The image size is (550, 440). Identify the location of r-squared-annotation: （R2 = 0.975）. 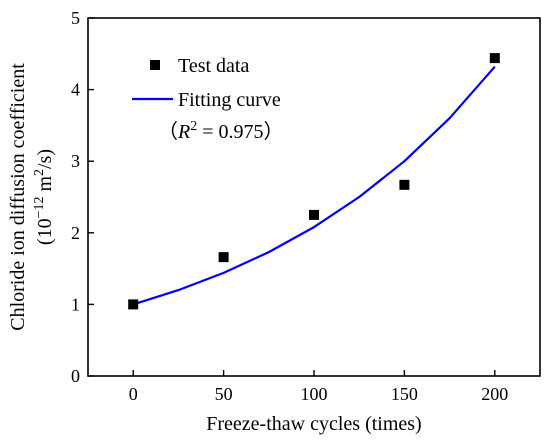
(221, 131).